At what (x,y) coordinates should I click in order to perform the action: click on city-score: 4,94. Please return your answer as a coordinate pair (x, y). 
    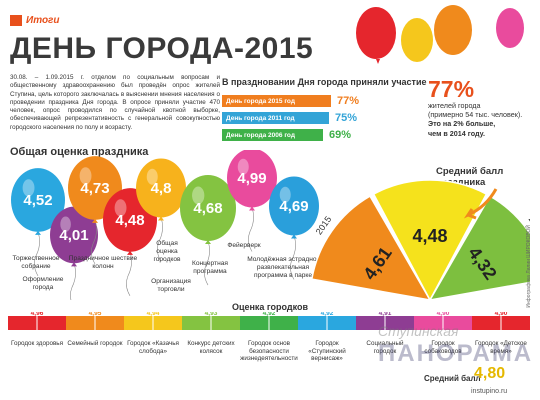
    Looking at the image, I should click on (153, 314).